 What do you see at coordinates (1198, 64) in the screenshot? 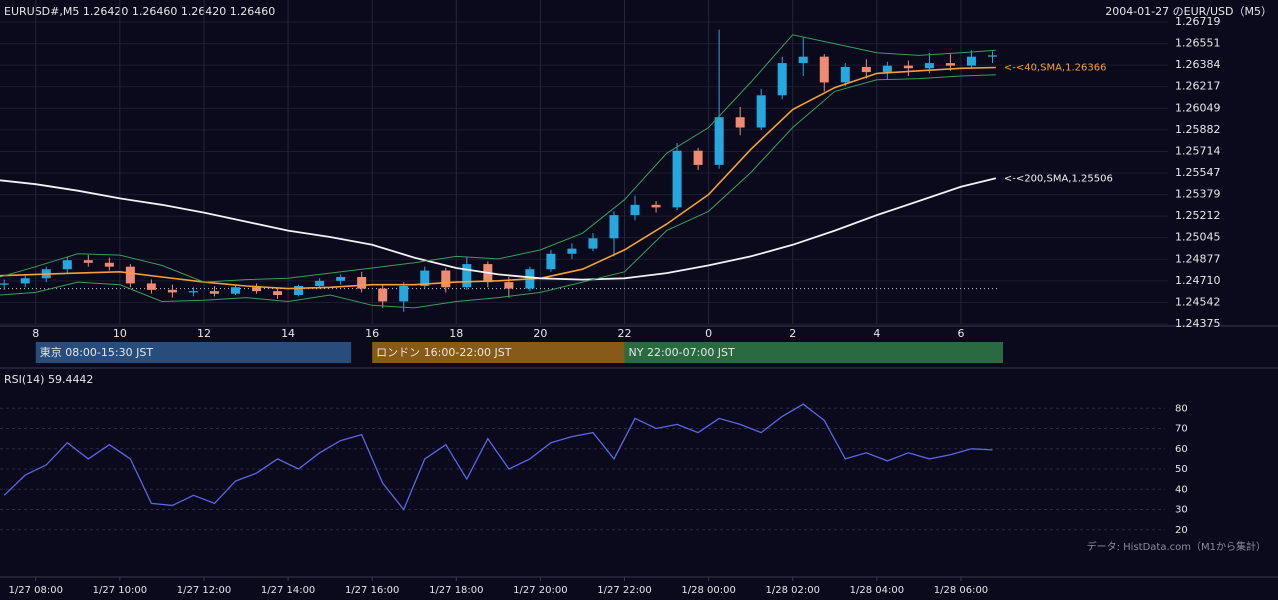
I see `y-tick-label: 1.26384` at bounding box center [1198, 64].